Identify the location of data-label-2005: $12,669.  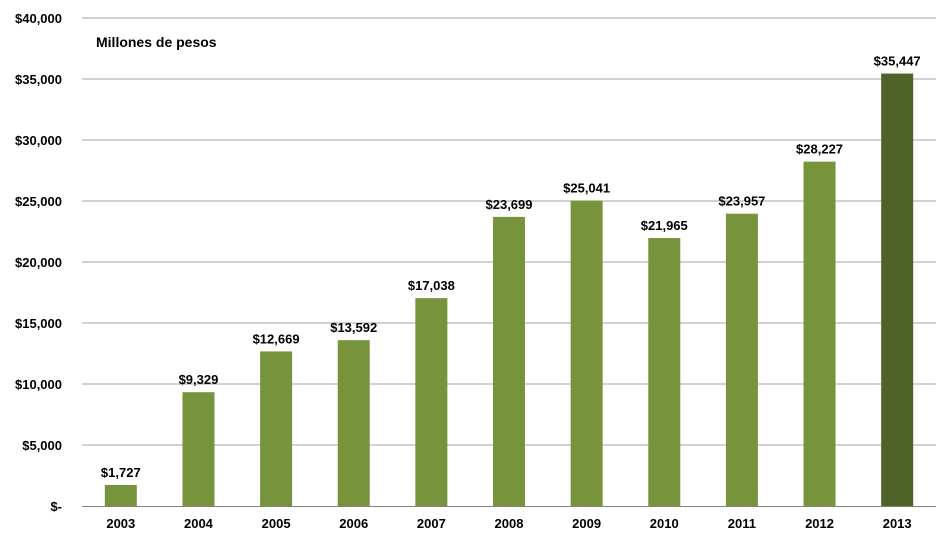
(276, 338).